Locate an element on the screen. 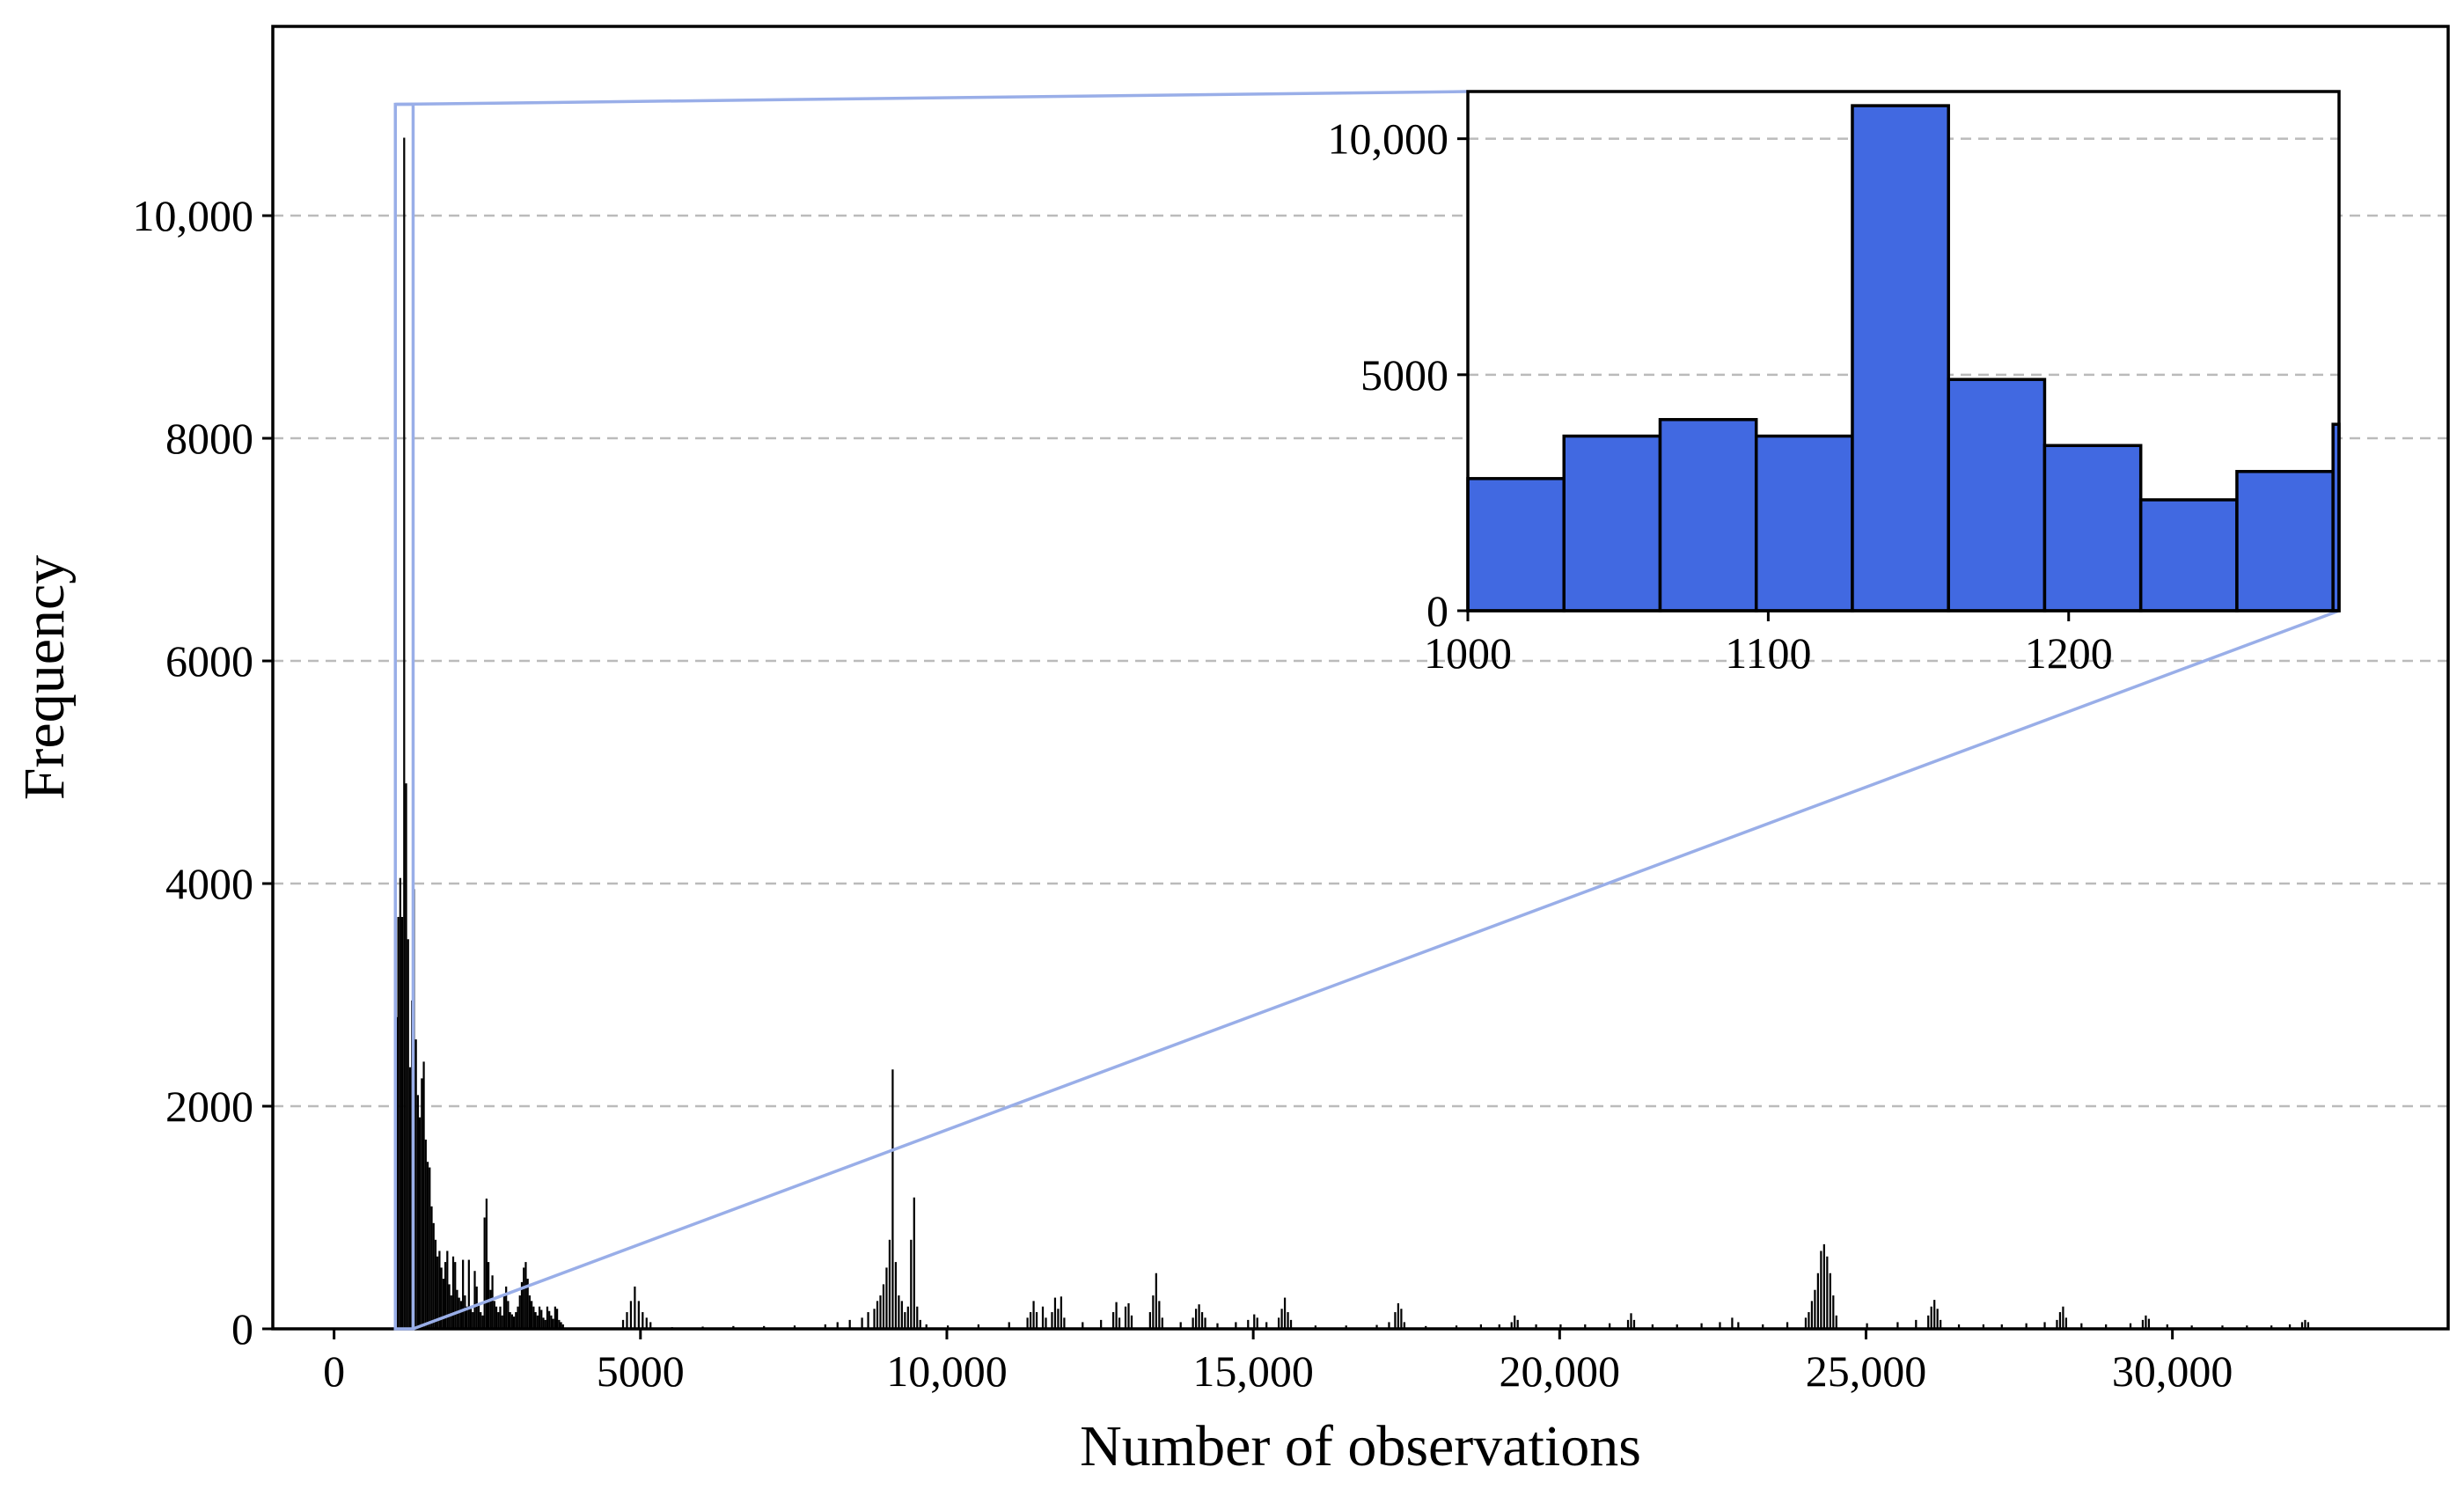 This screenshot has height=1489, width=2464. zoom-connector-line is located at coordinates (932, 98).